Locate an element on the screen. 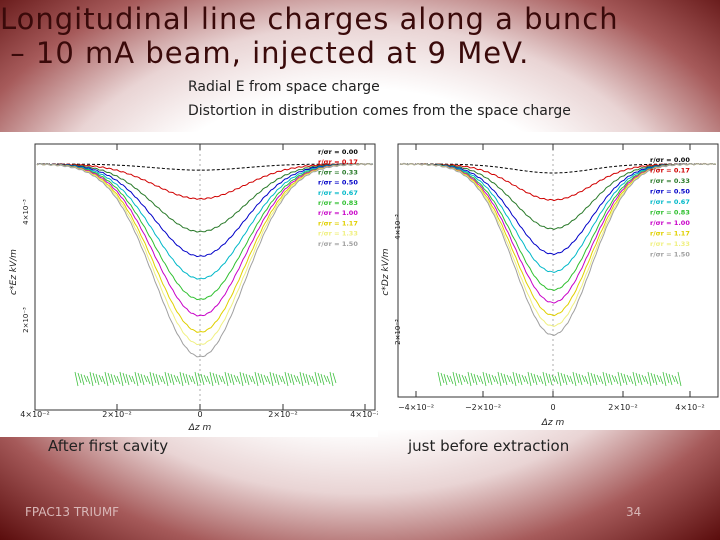  caption-left: After first cavity is located at coordinates (108, 446).